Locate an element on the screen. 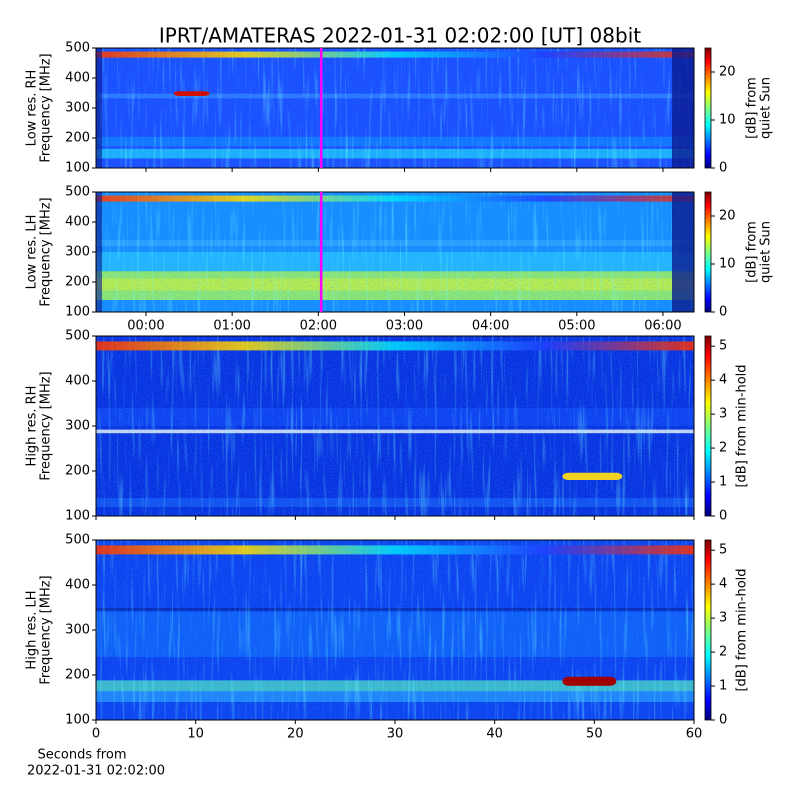  x-tick-label: 01:00 is located at coordinates (231, 326).